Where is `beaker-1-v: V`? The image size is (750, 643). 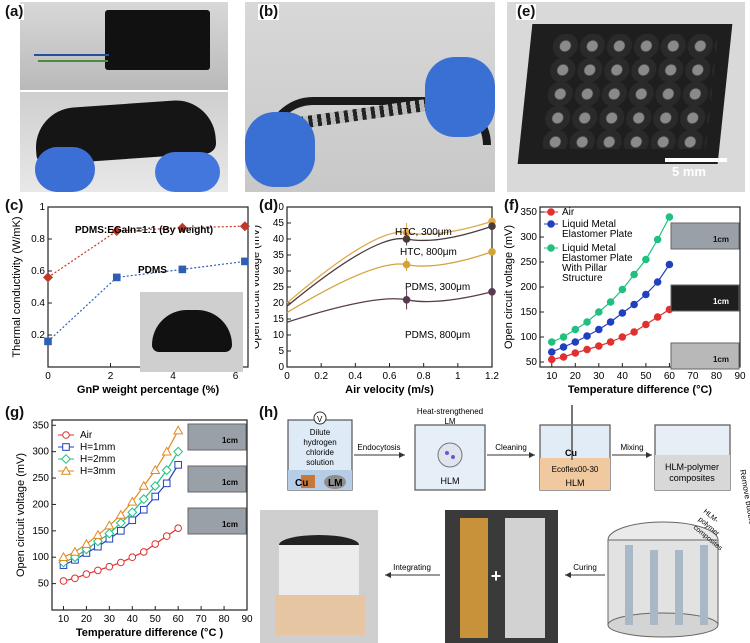
beaker-1-v: V is located at coordinates (320, 419).